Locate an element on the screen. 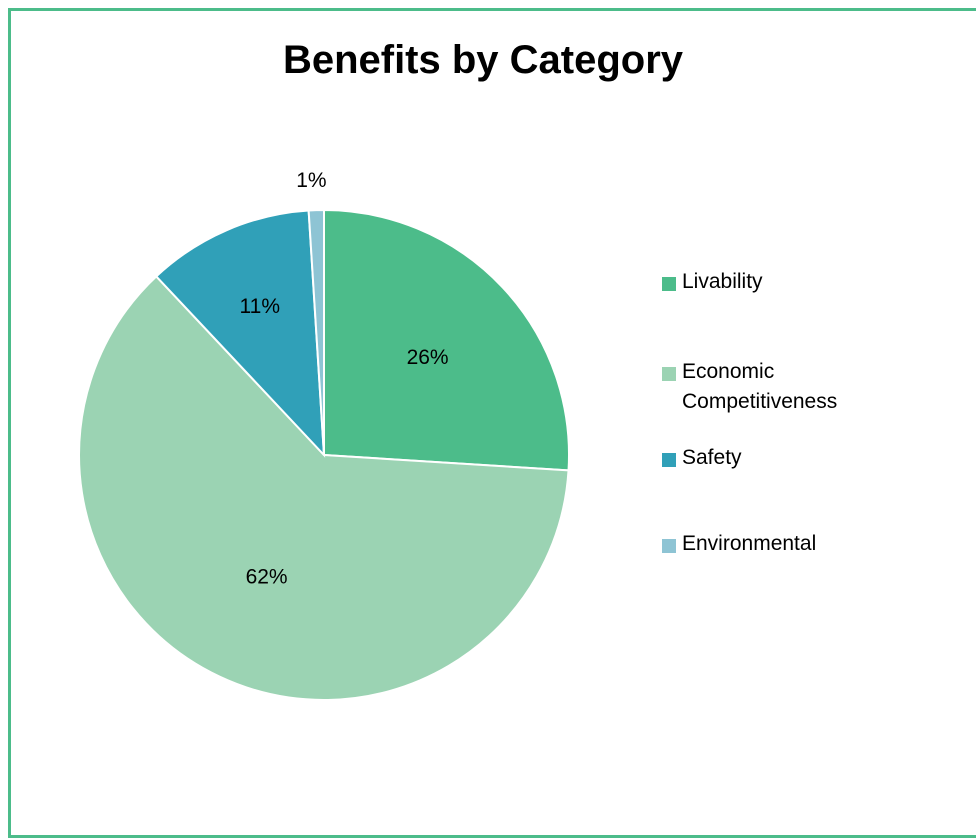 This screenshot has height=838, width=976. pie-slice-safety is located at coordinates (240, 333).